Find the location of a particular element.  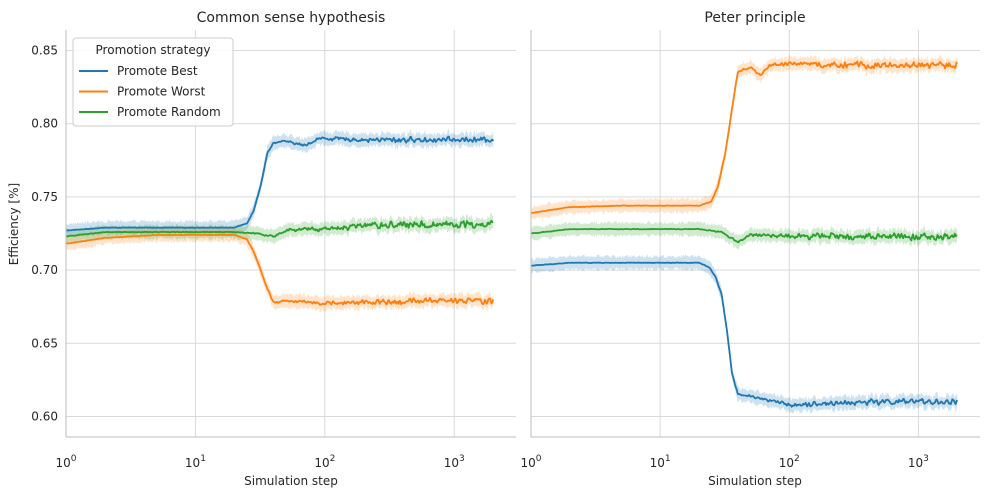

panel-1-xlabel: Simulation step is located at coordinates (755, 481).